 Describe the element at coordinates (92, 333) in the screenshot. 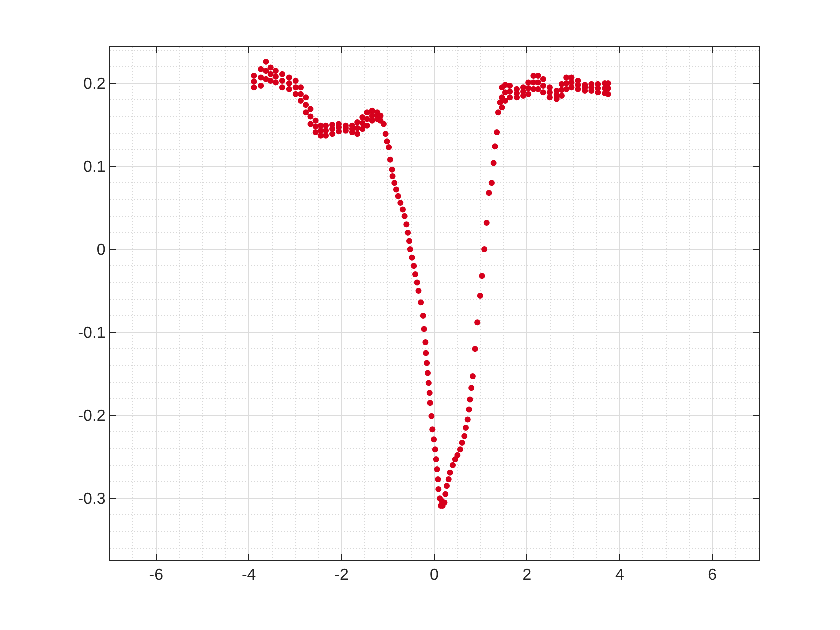

I see `y-tick-label: -0.1` at that location.